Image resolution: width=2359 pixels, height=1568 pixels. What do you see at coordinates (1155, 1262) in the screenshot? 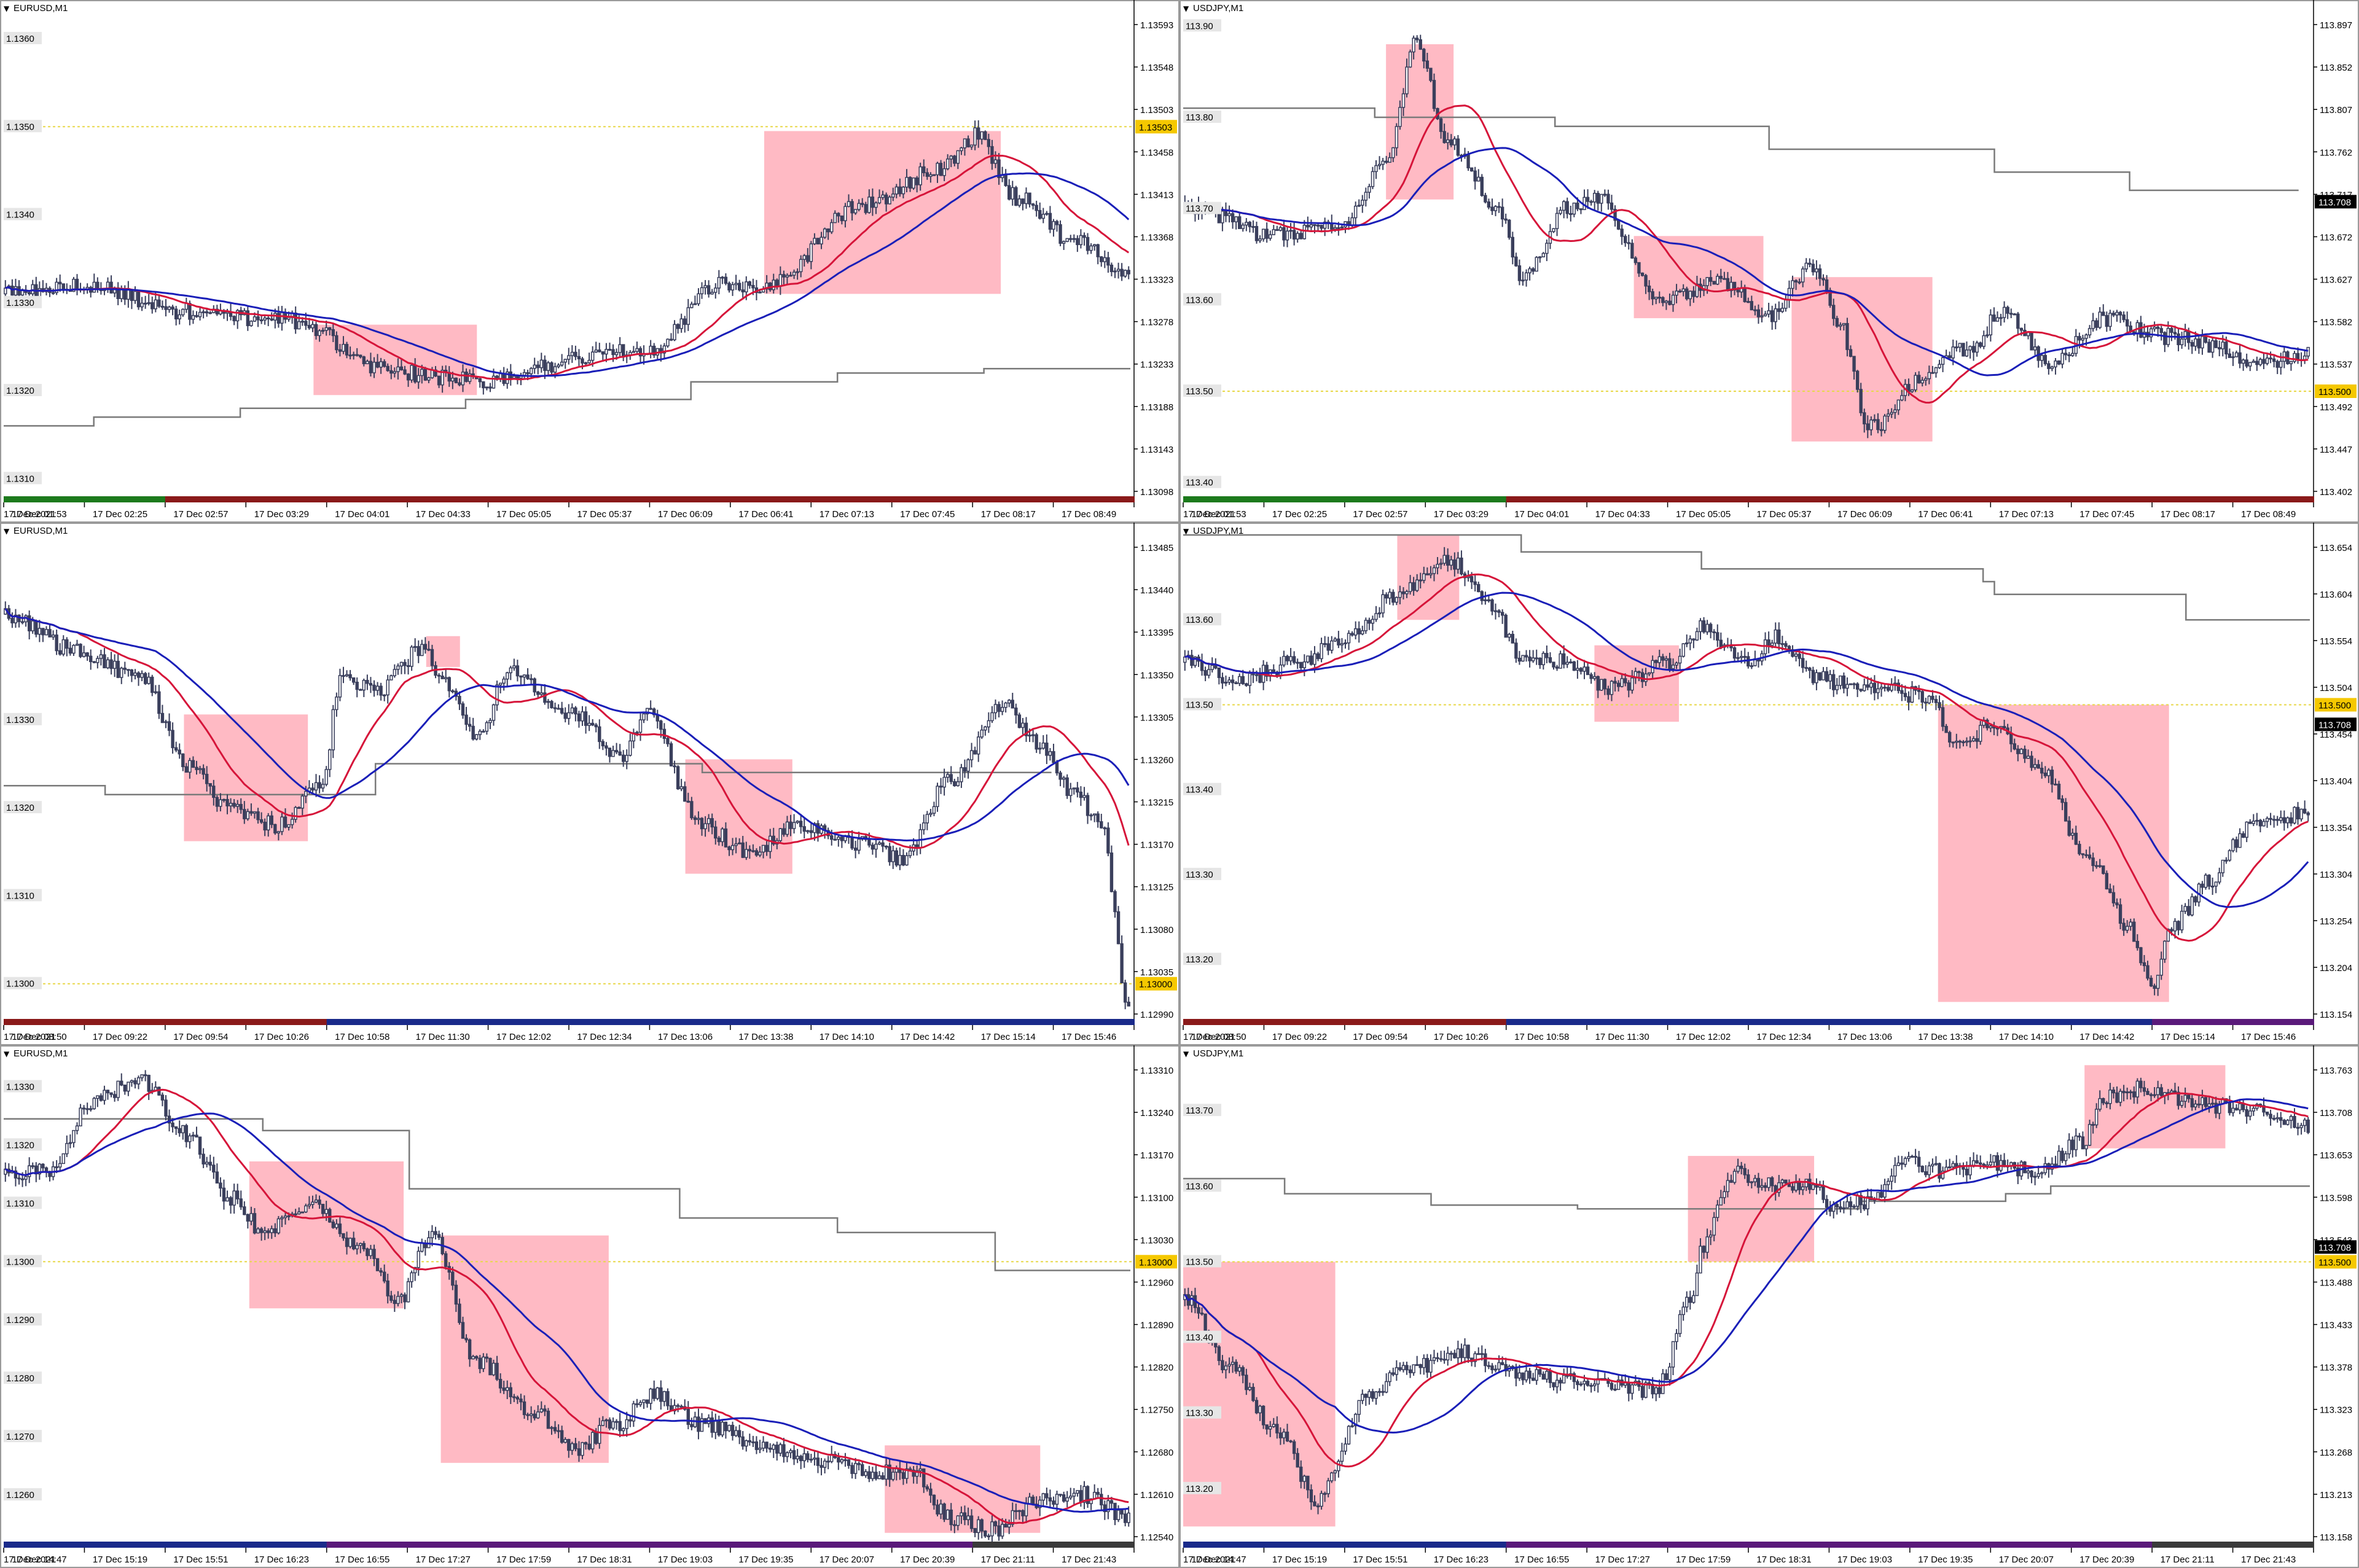
I see `price-tag-label: 1.13000` at bounding box center [1155, 1262].